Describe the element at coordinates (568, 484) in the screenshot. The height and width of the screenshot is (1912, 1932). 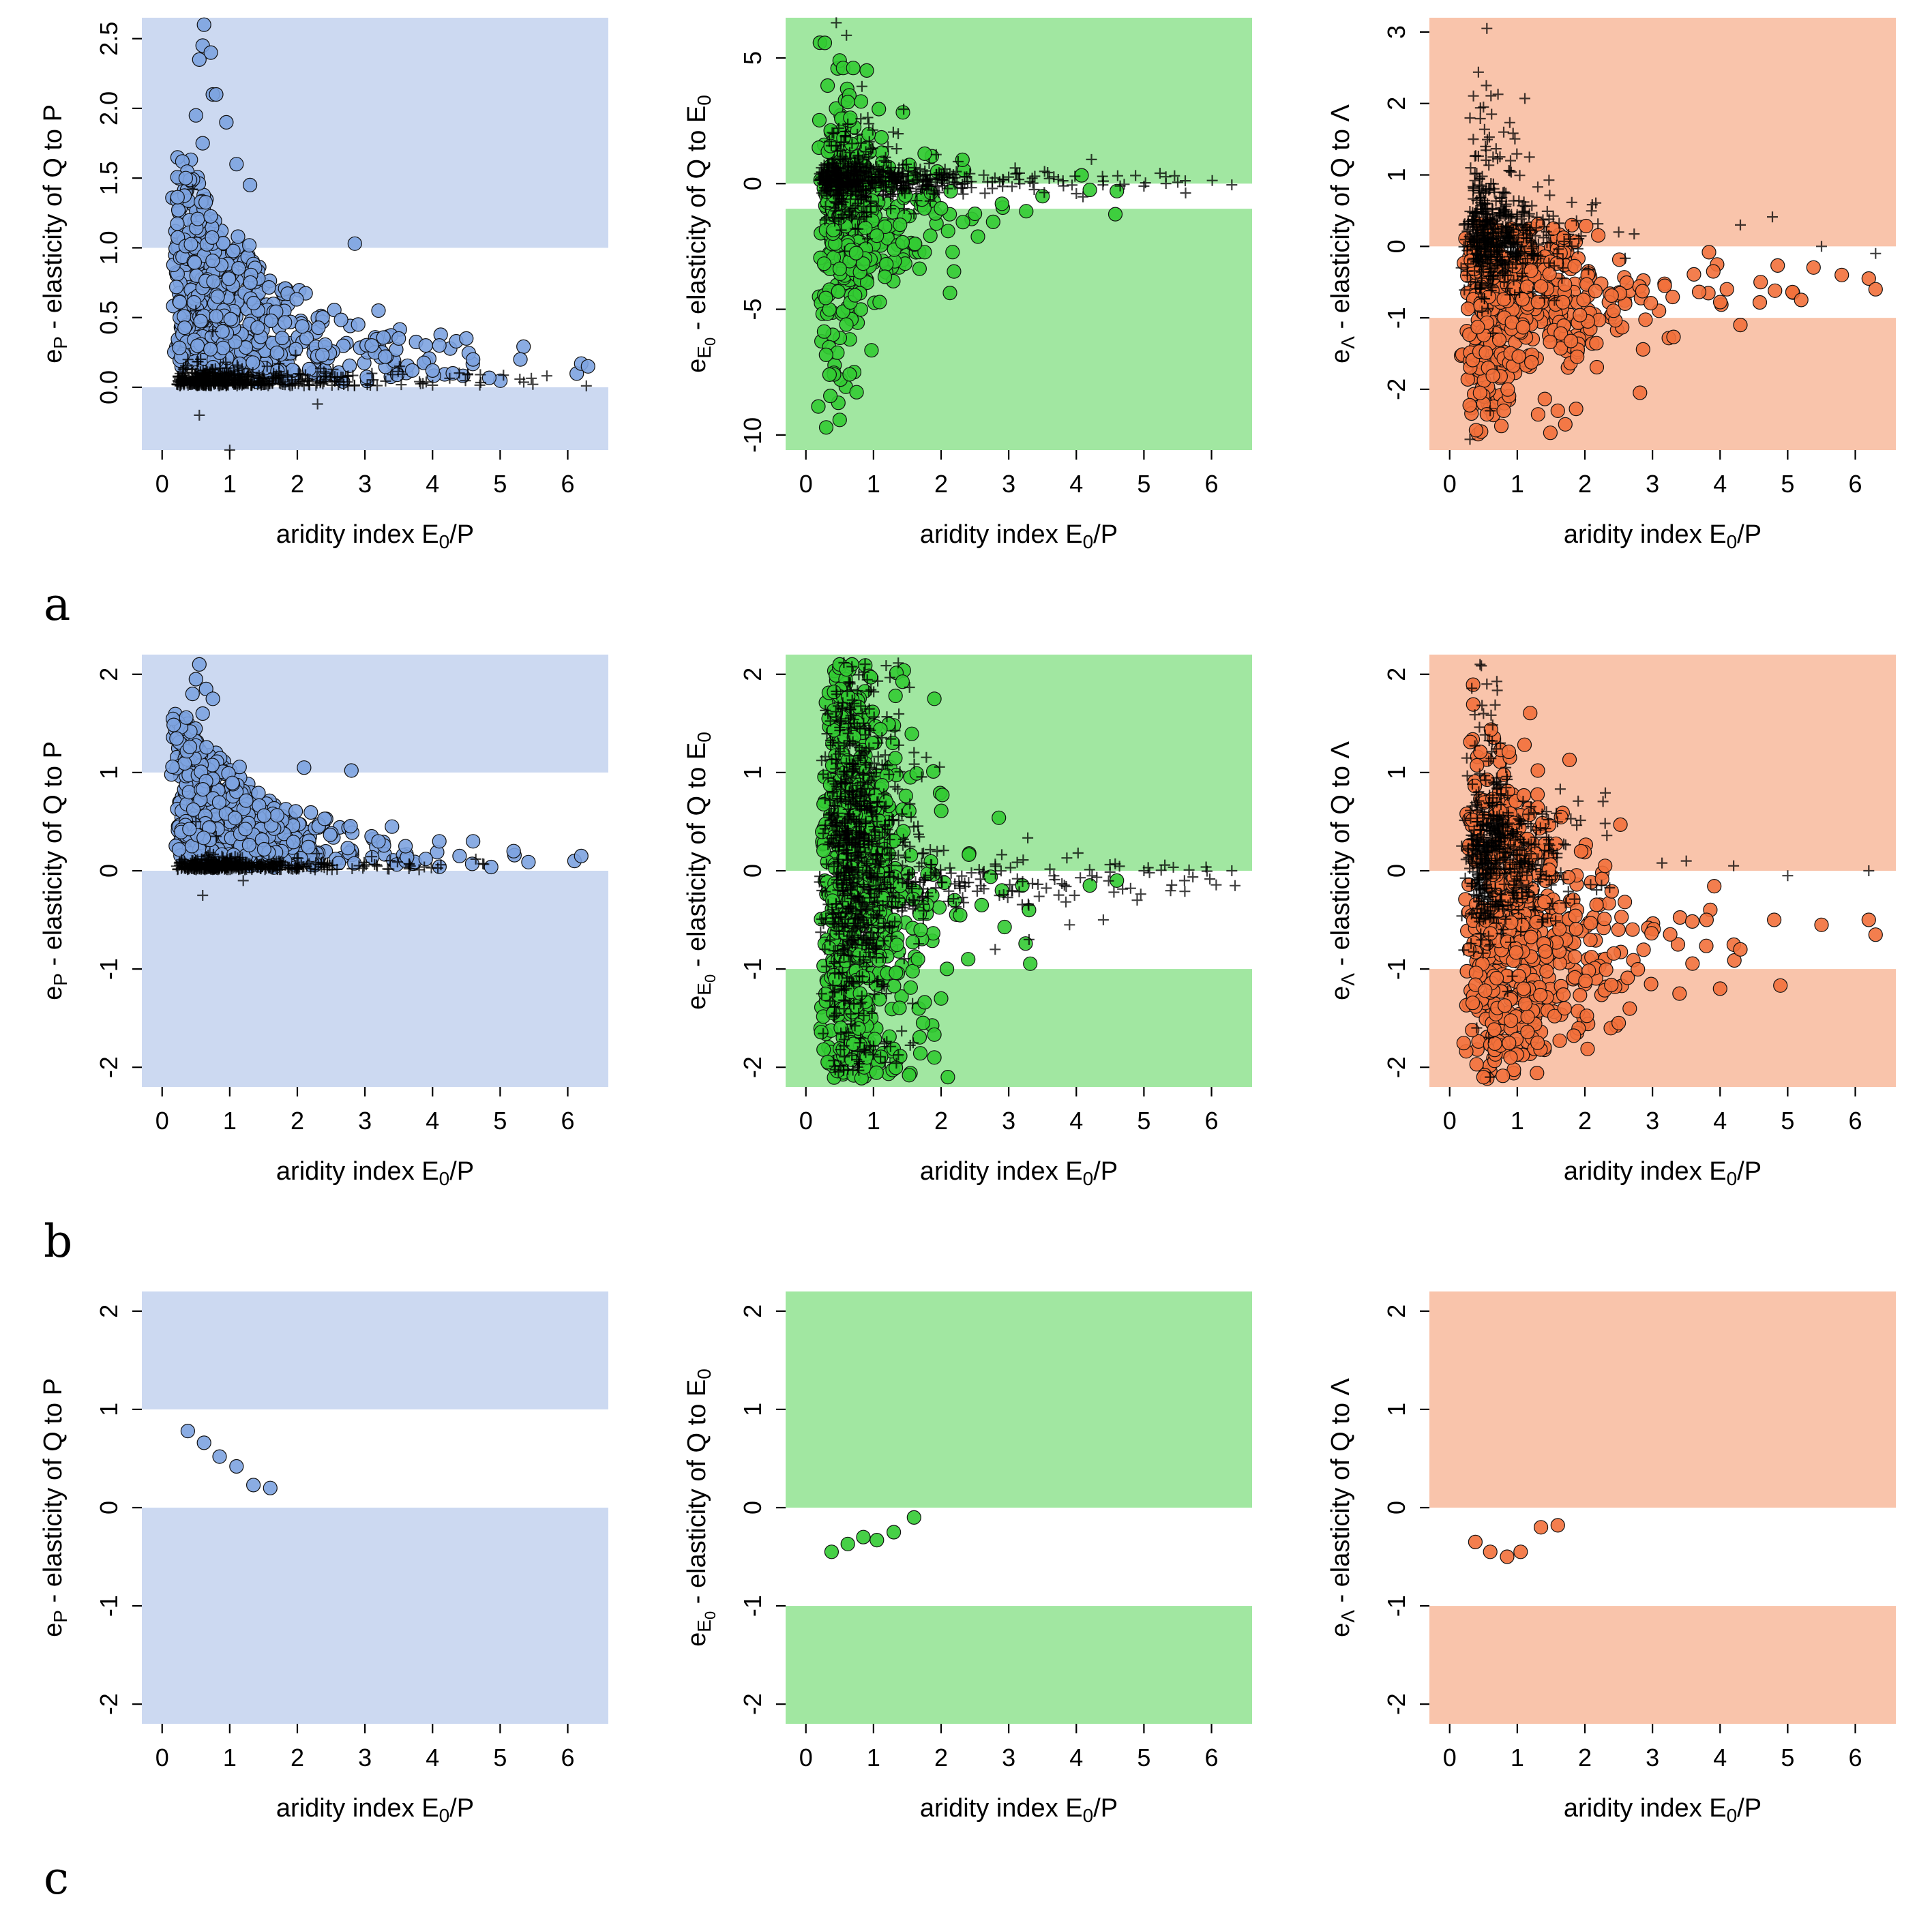
I see `x-tick-label: 6` at that location.